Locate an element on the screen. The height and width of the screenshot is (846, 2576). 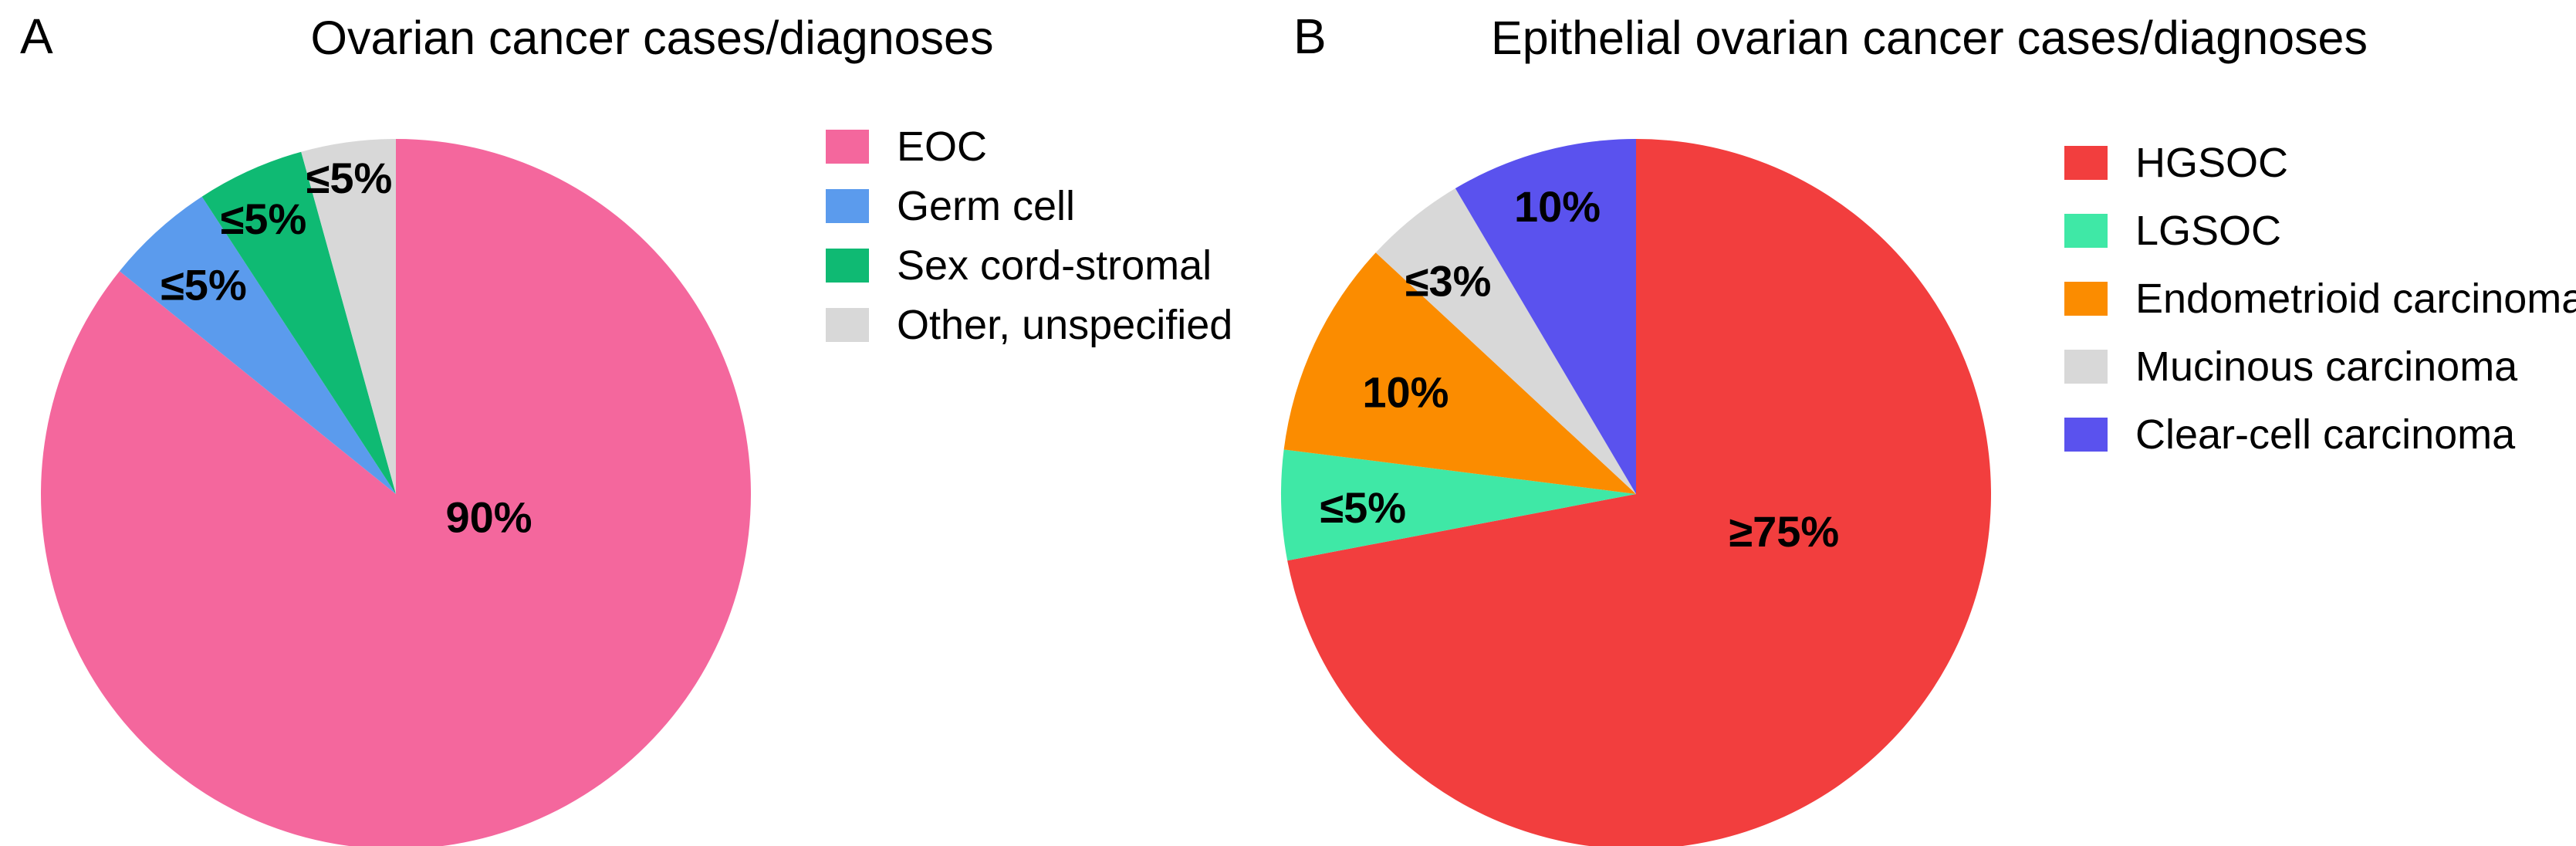
legend-swatch-other-unspecified is located at coordinates (848, 325).